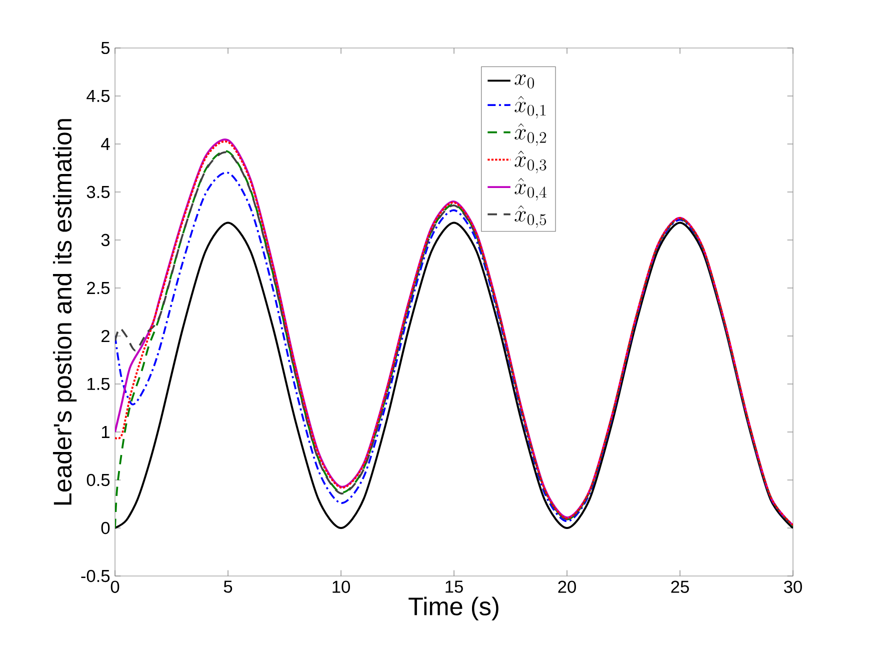  I want to click on y-tick-label: 3.5, so click(98, 192).